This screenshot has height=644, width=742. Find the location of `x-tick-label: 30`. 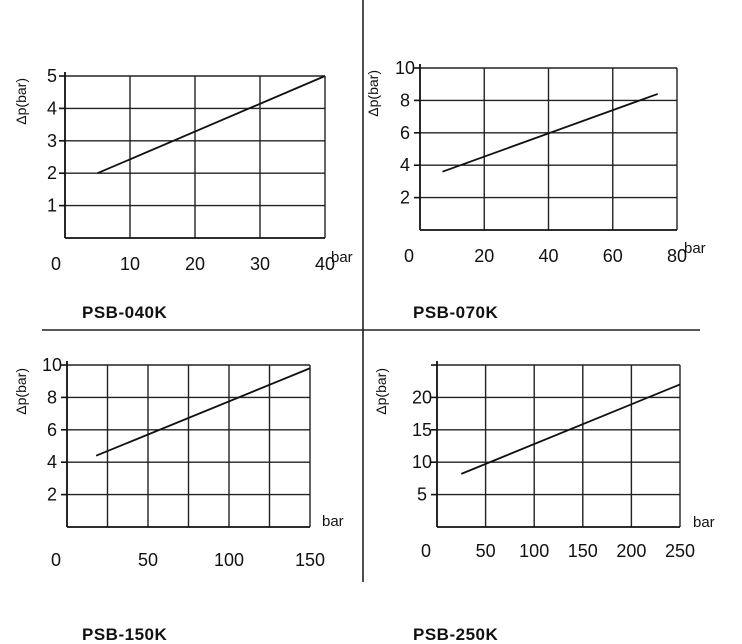

x-tick-label: 30 is located at coordinates (260, 264).